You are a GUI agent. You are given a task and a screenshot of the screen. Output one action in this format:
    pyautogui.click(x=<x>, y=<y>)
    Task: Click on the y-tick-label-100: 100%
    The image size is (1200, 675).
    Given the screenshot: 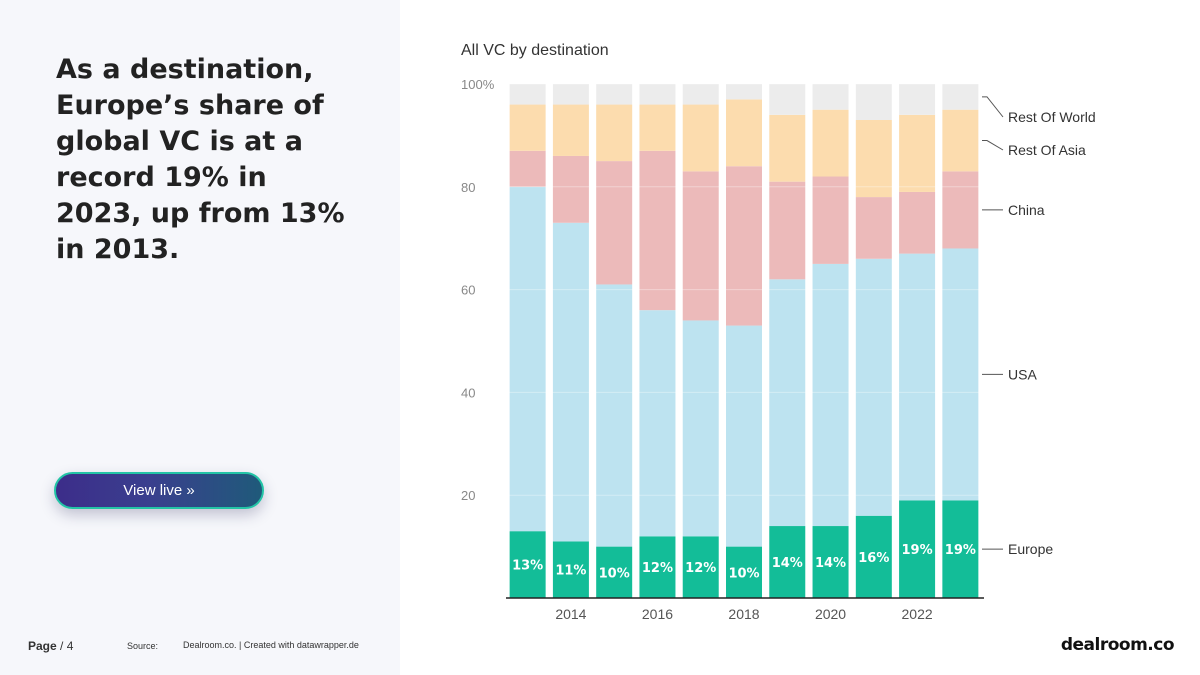 What is the action you would take?
    pyautogui.click(x=478, y=84)
    